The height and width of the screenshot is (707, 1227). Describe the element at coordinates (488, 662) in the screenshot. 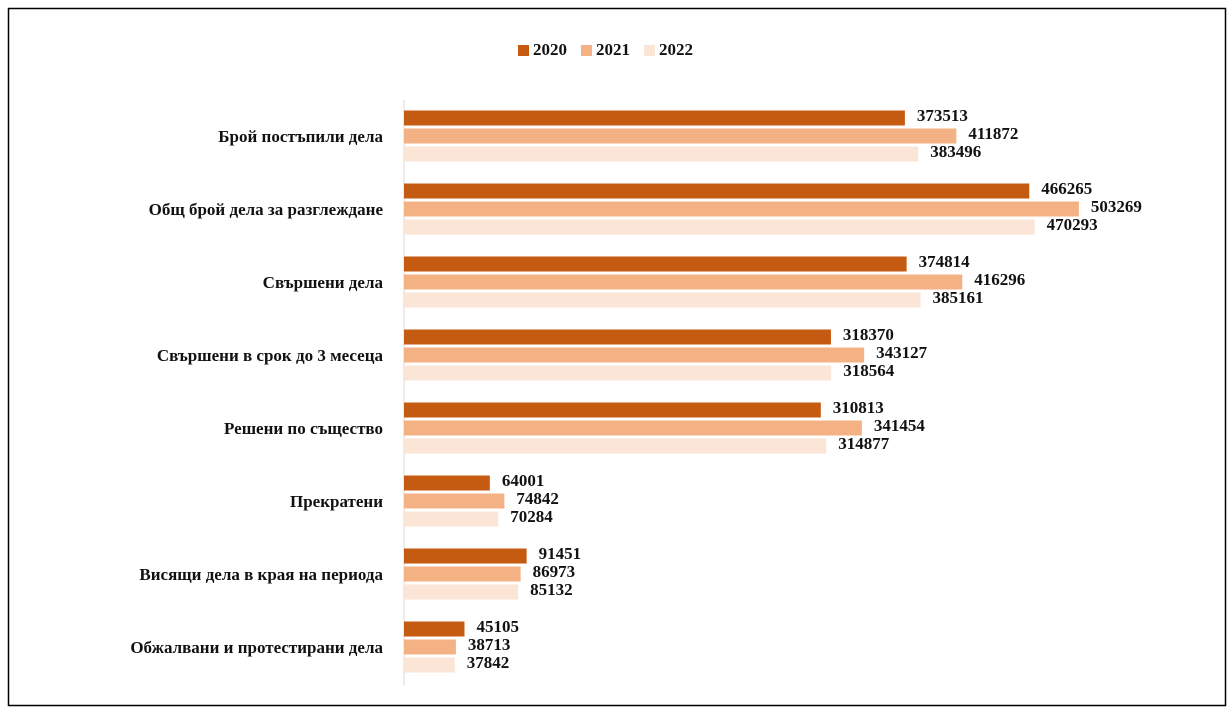

I see `data-label: 37842` at that location.